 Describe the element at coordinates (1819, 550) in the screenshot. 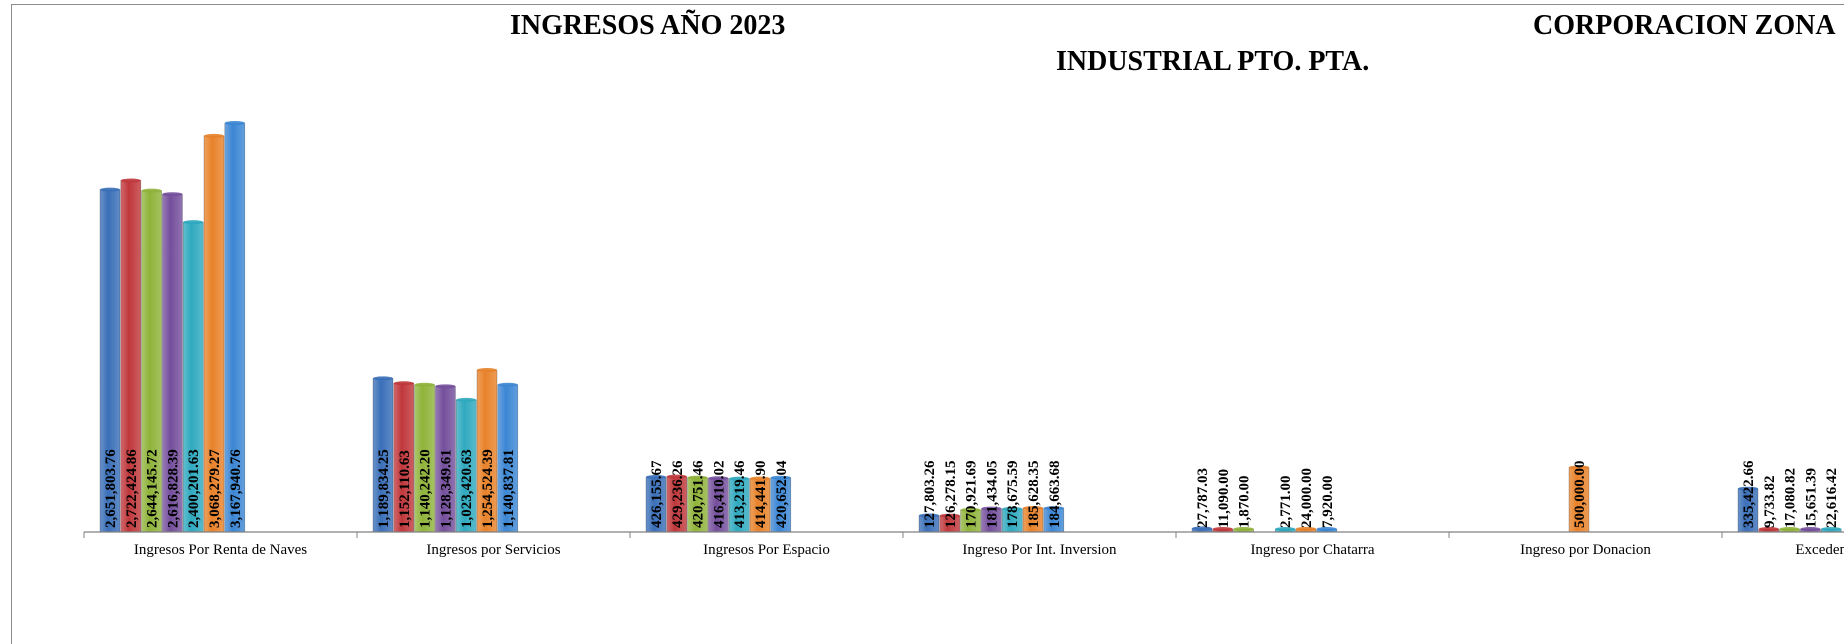

I see `category-label: Excedente Depósitos` at that location.